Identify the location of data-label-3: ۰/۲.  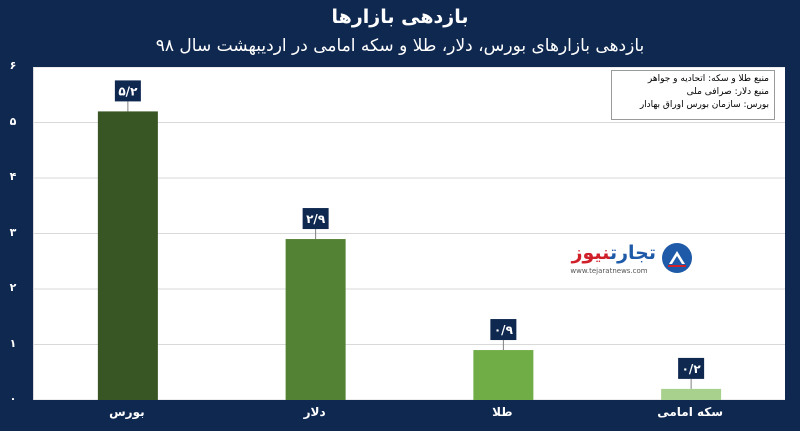
(692, 369).